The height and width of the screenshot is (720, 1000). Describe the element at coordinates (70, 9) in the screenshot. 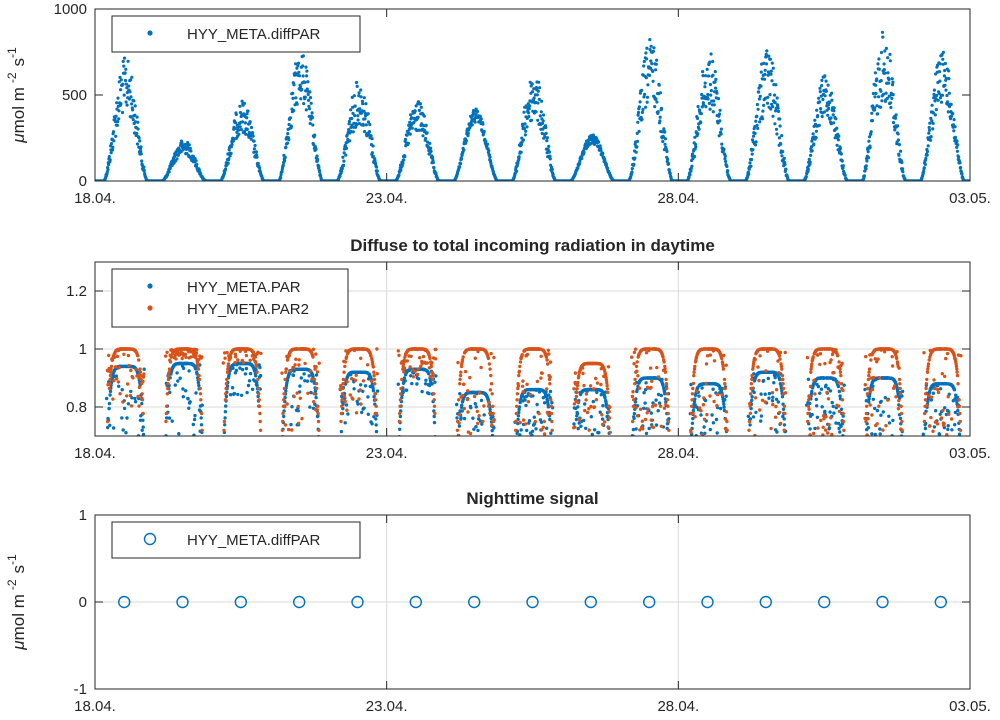

I see `y-tick-label: 1000` at that location.